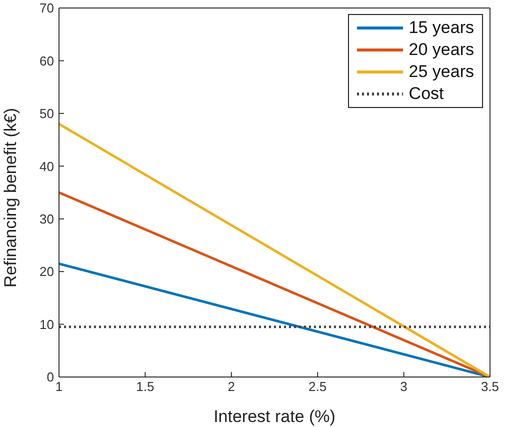  What do you see at coordinates (404, 386) in the screenshot?
I see `x-tick-label: 3` at bounding box center [404, 386].